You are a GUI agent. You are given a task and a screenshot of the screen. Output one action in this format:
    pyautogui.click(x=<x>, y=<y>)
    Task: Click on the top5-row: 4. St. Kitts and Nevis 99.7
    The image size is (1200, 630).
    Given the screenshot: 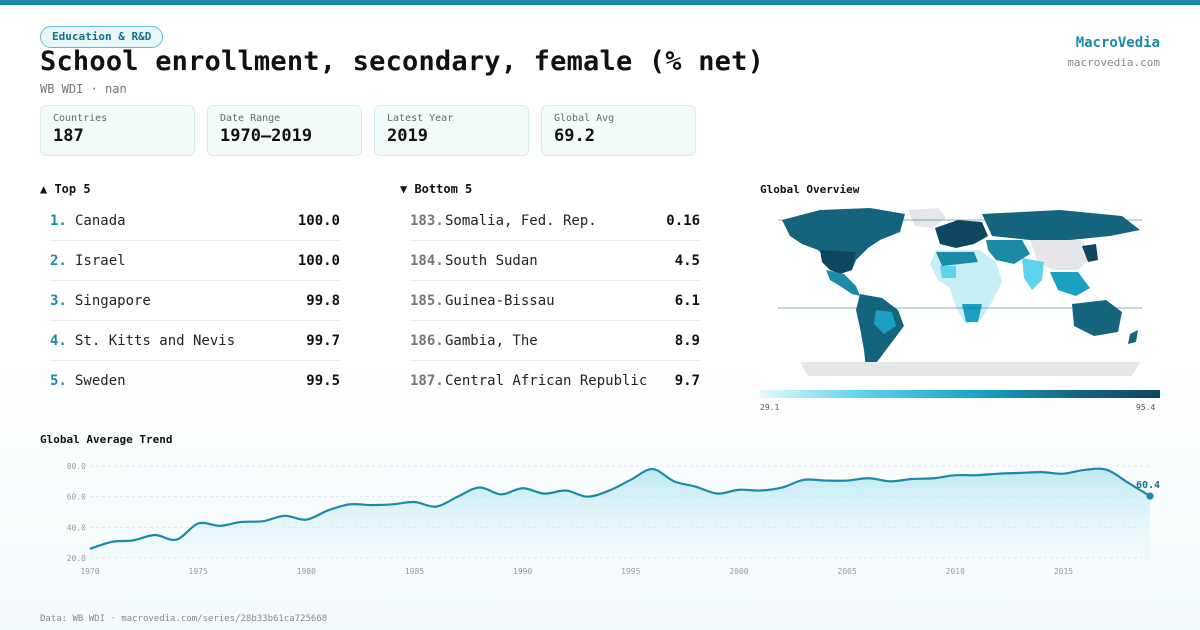 What is the action you would take?
    pyautogui.click(x=195, y=341)
    